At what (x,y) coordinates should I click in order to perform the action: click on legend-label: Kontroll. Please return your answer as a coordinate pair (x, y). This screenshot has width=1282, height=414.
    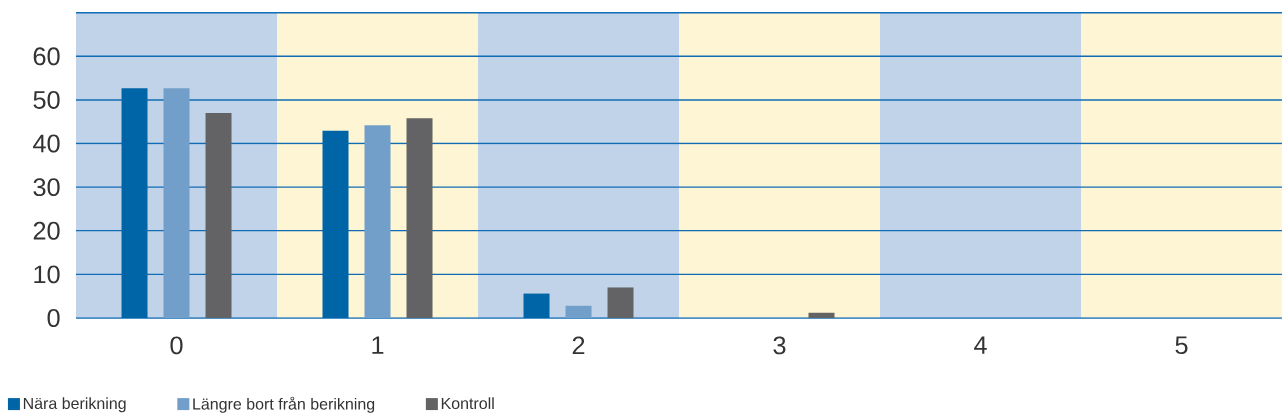
    Looking at the image, I should click on (467, 403).